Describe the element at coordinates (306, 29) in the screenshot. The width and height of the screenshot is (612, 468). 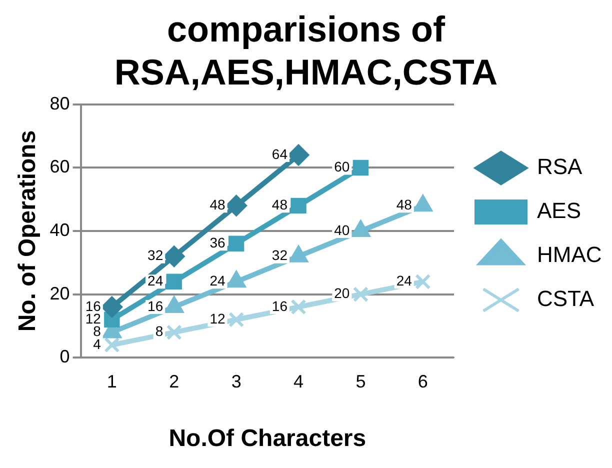
I see `text: comparisions of` at that location.